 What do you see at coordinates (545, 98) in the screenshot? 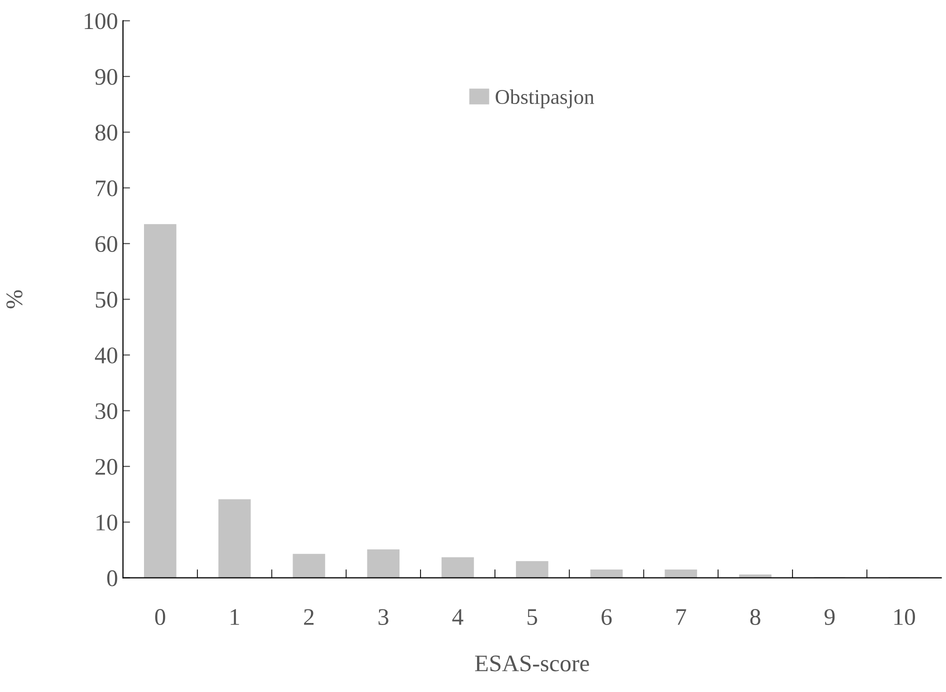
I see `legend-label: Obstipasjon` at bounding box center [545, 98].